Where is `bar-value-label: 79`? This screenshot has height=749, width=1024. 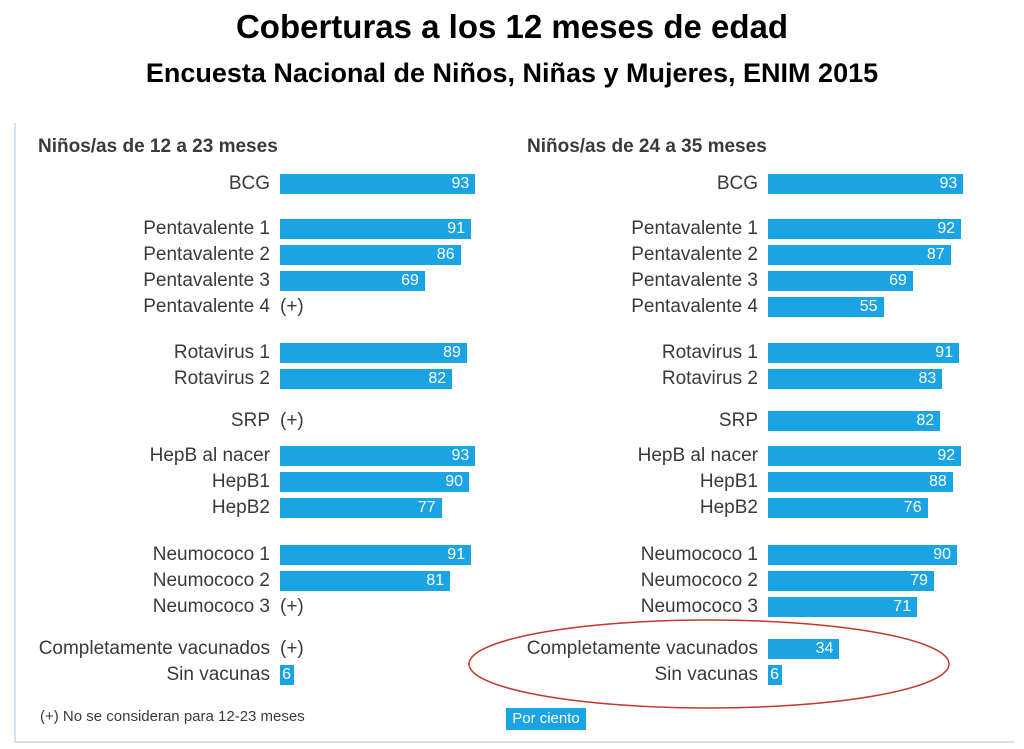
bar-value-label: 79 is located at coordinates (919, 580).